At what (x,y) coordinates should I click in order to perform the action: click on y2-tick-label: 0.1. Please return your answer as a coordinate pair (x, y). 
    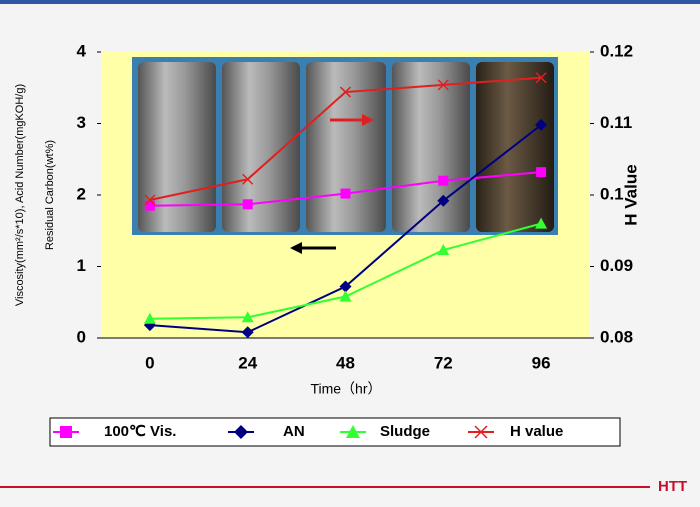
    Looking at the image, I should click on (612, 193).